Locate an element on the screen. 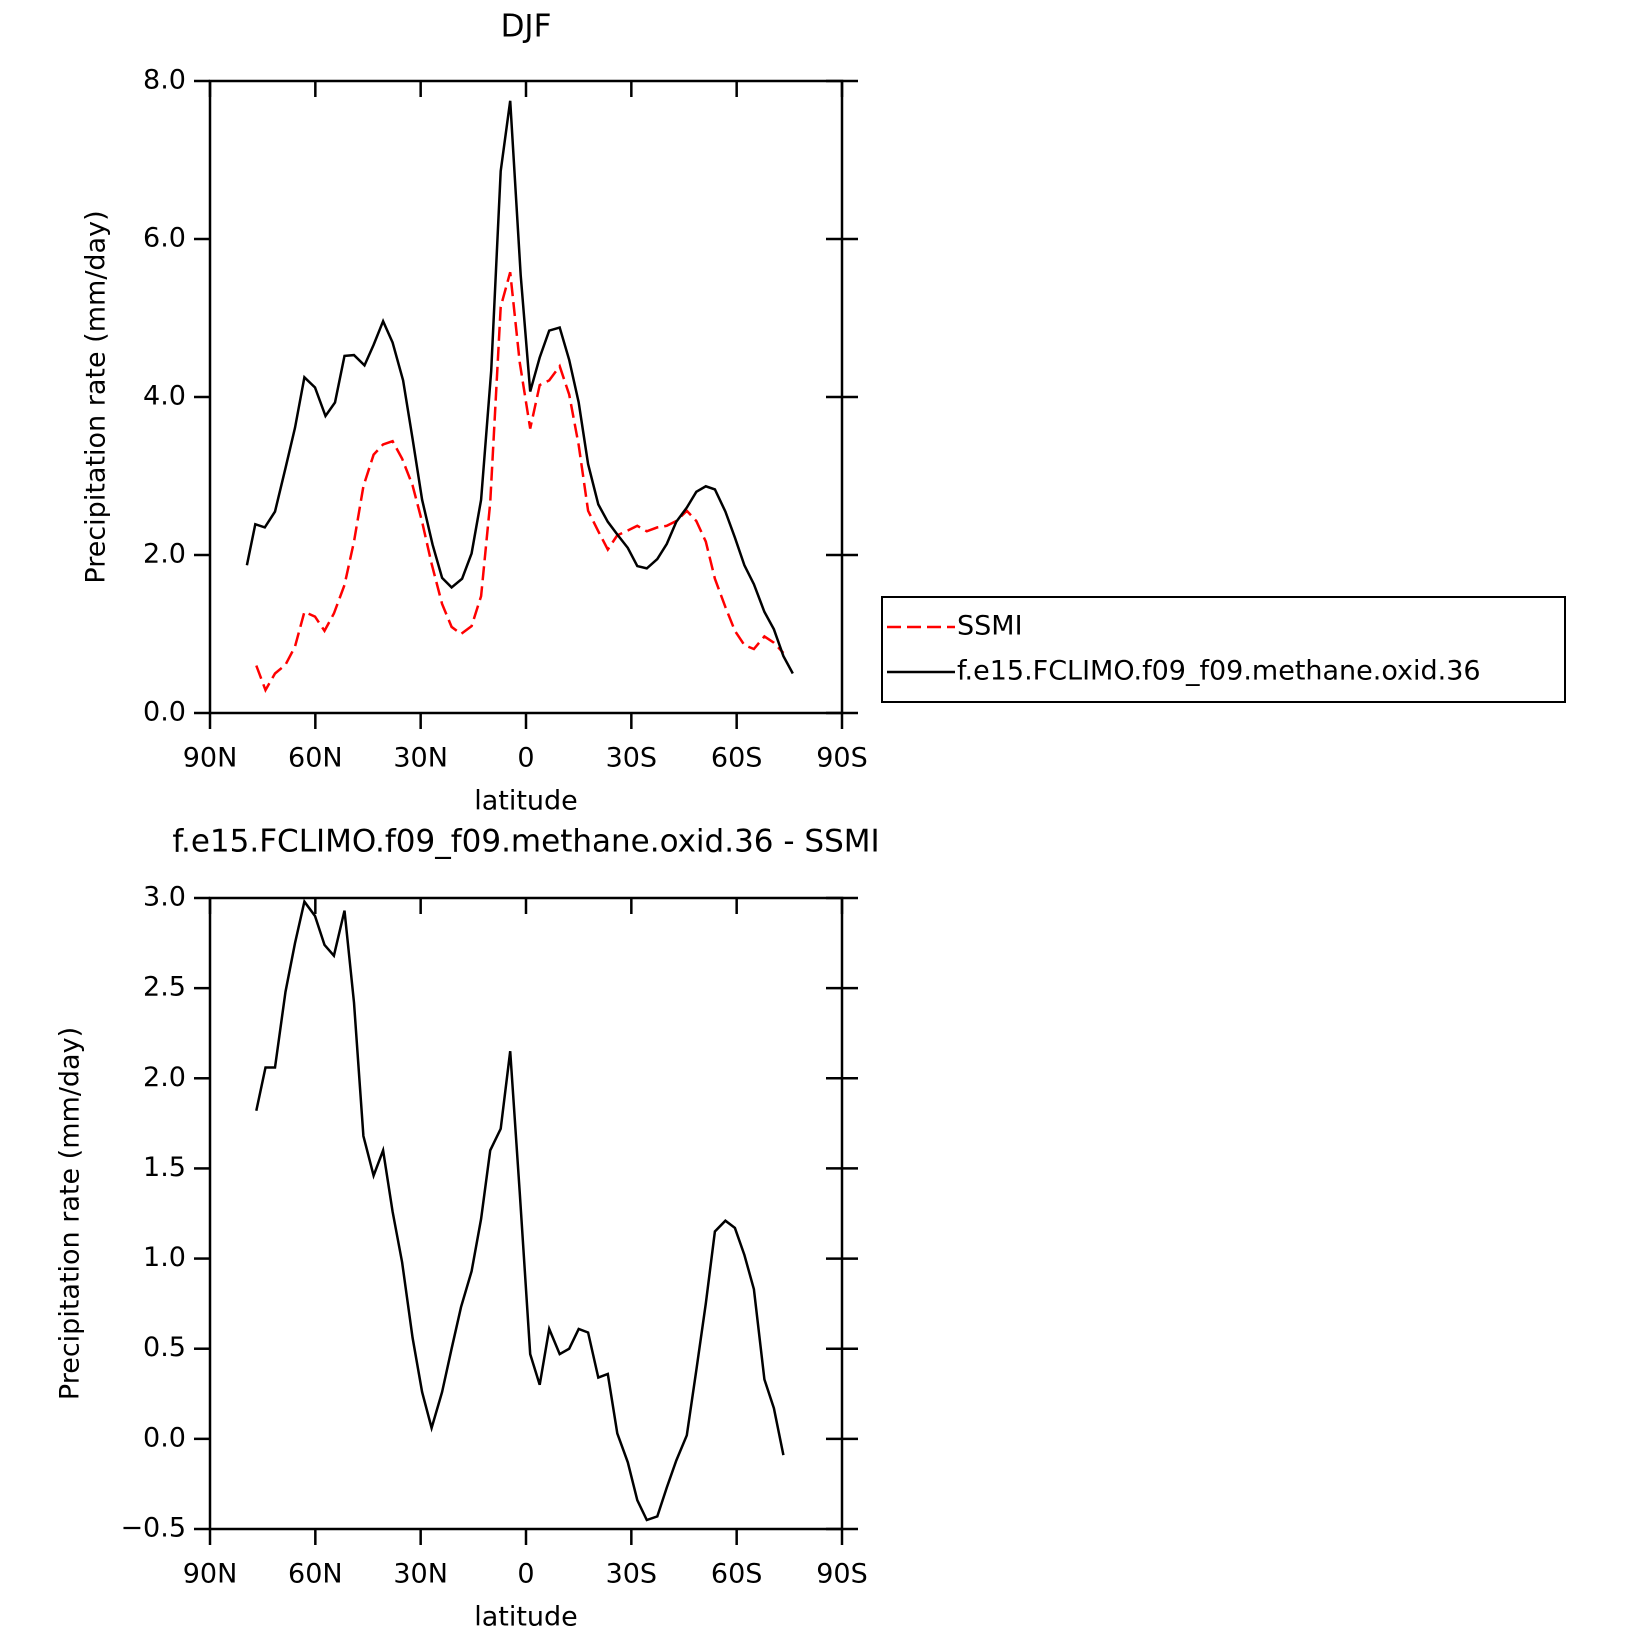 The image size is (1638, 1635). chart-title: DJF is located at coordinates (526, 27).